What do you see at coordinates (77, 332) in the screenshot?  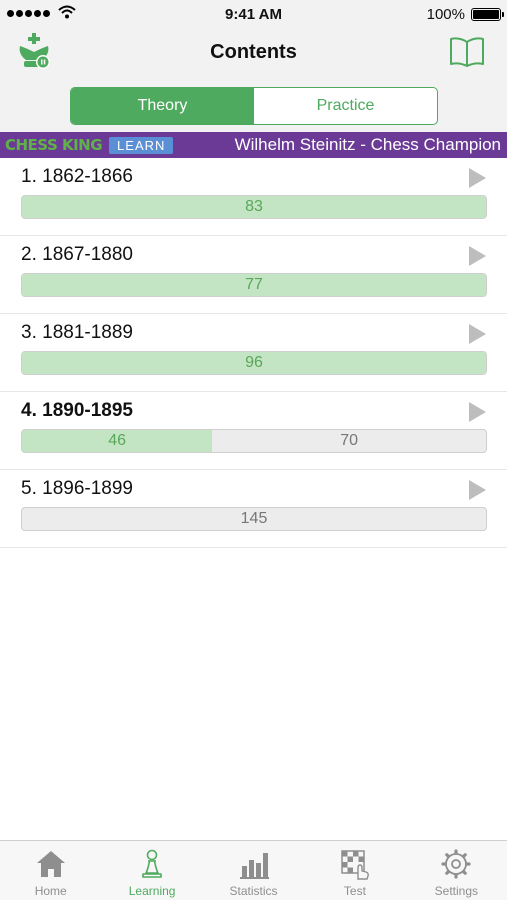 I see `chapter-title: 3. 1881-1889` at bounding box center [77, 332].